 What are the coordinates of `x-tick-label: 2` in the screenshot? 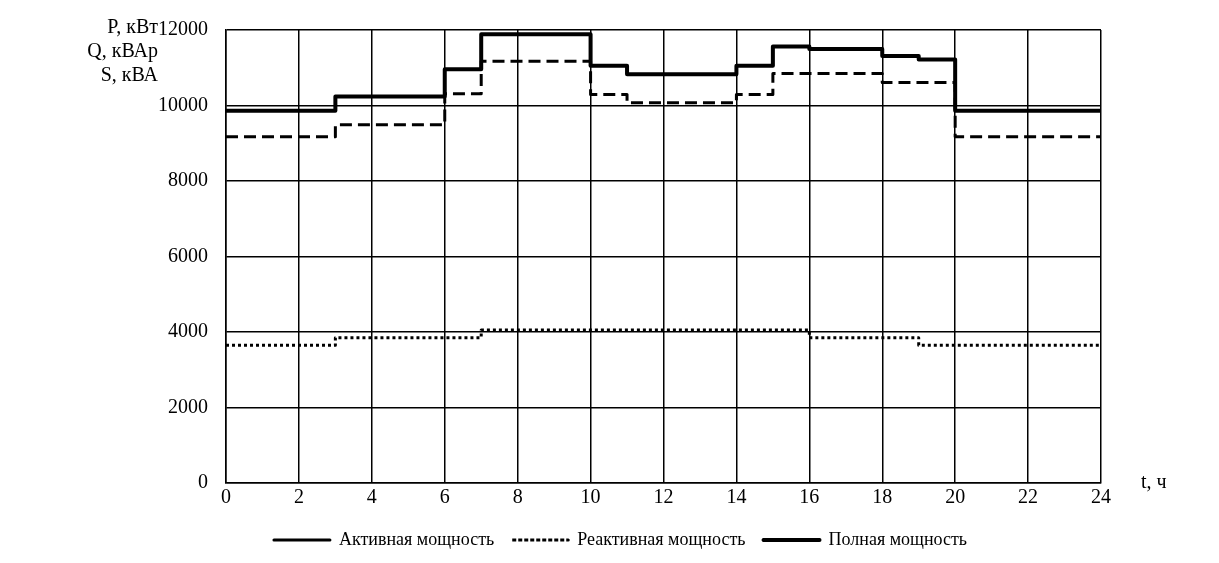 It's located at (298, 496).